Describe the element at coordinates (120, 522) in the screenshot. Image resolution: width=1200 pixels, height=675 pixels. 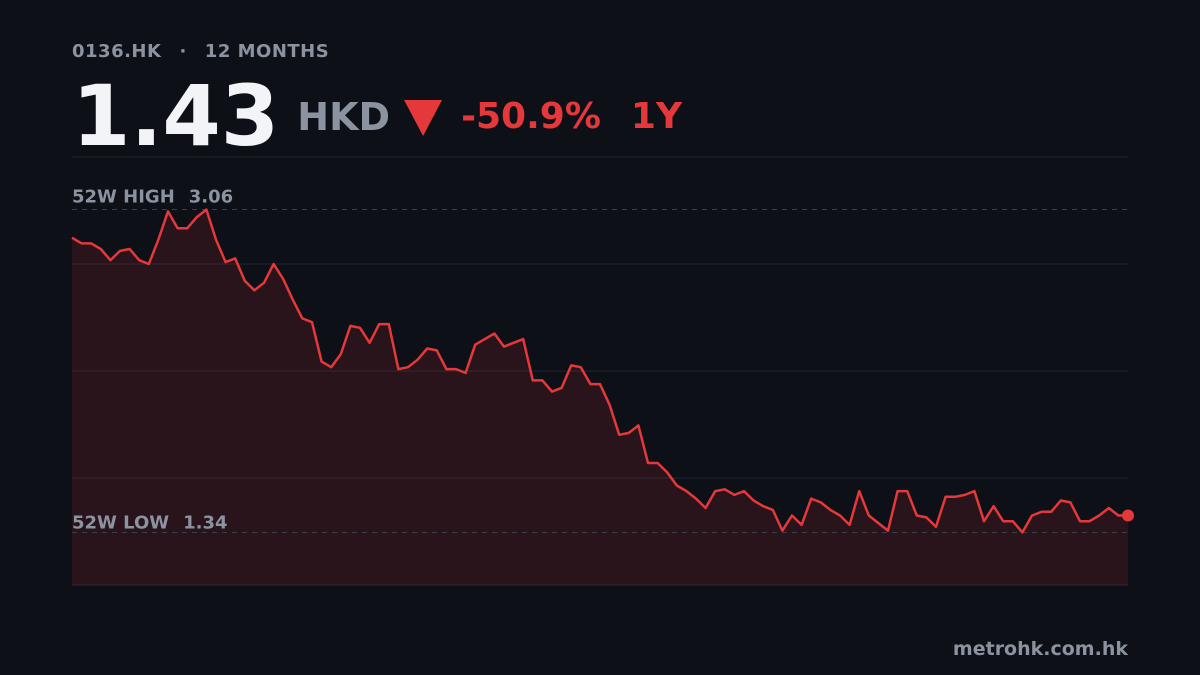
I see `low-label: 52W LOW` at that location.